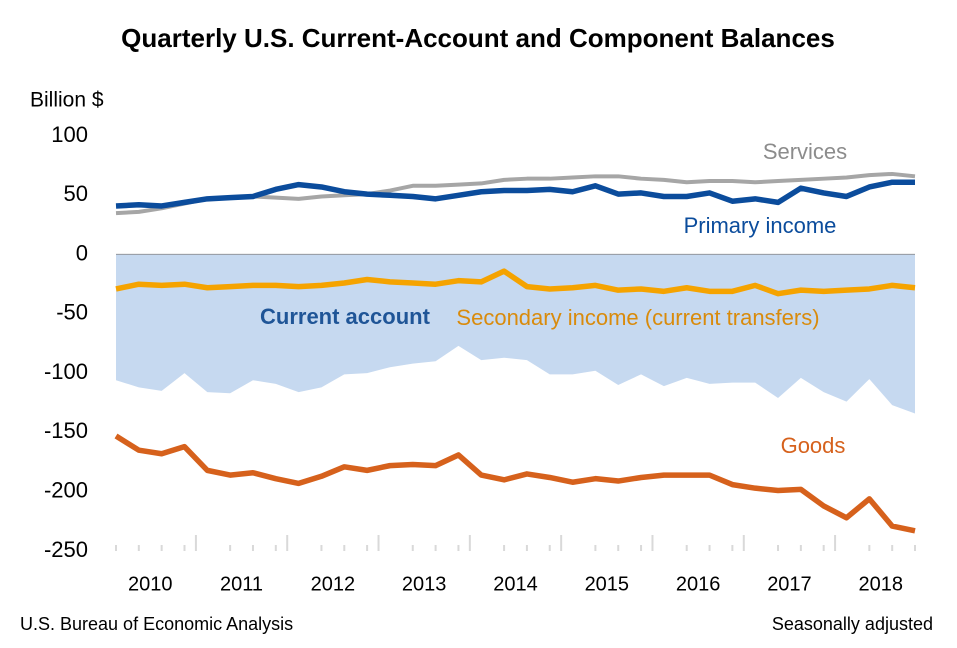 This screenshot has width=957, height=648. I want to click on x-tick-label: 2012, so click(333, 584).